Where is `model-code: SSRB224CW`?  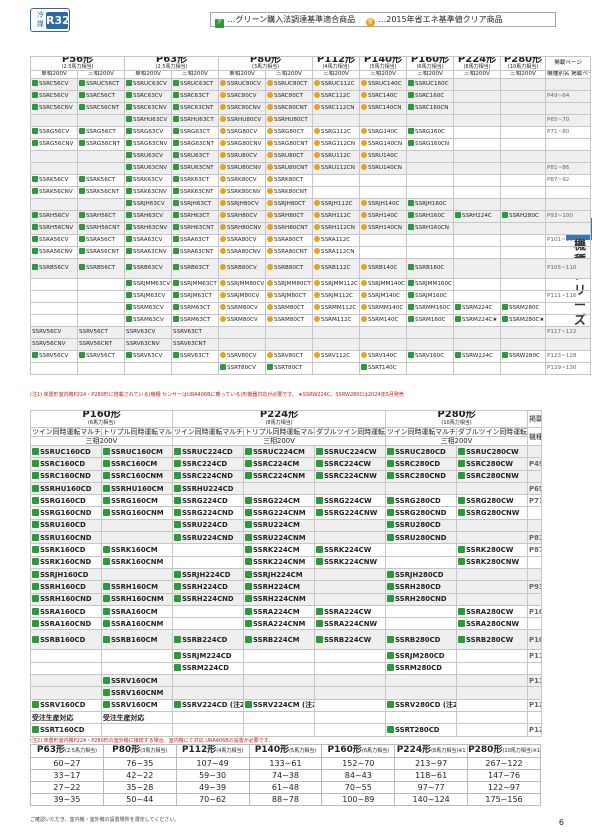
model-code: SSRB224CW is located at coordinates (348, 639).